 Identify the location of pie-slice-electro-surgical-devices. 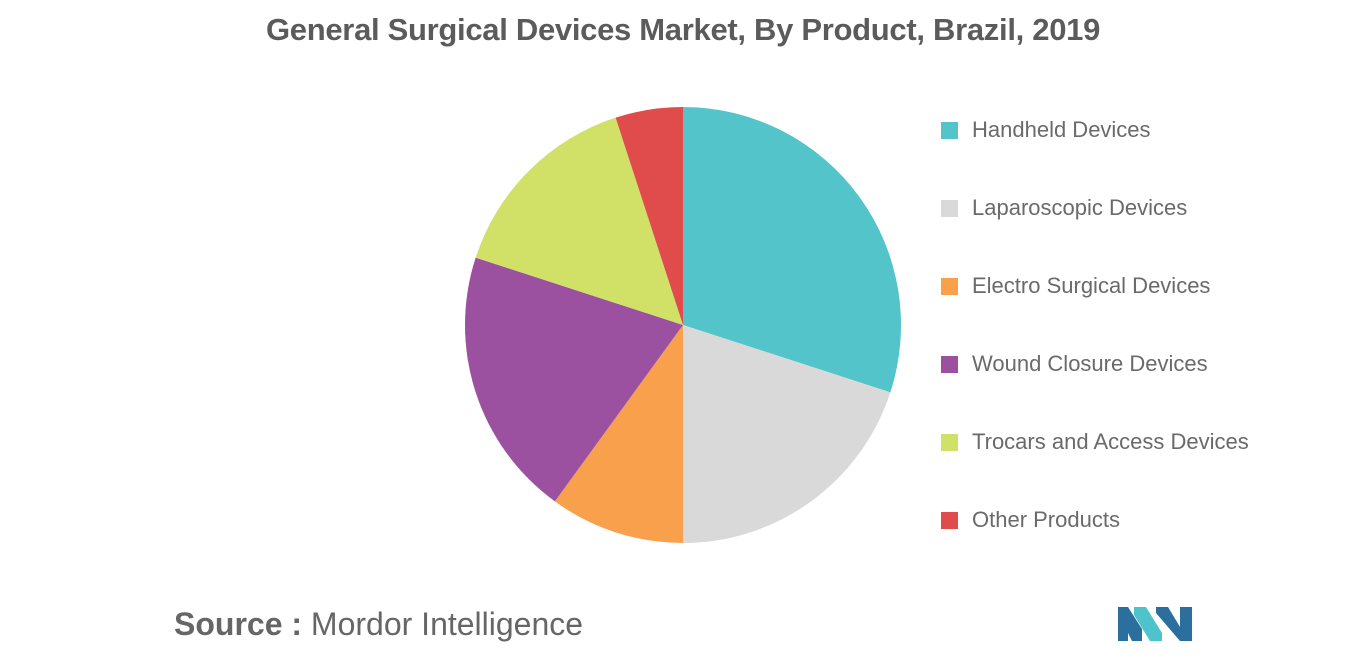
(618, 434).